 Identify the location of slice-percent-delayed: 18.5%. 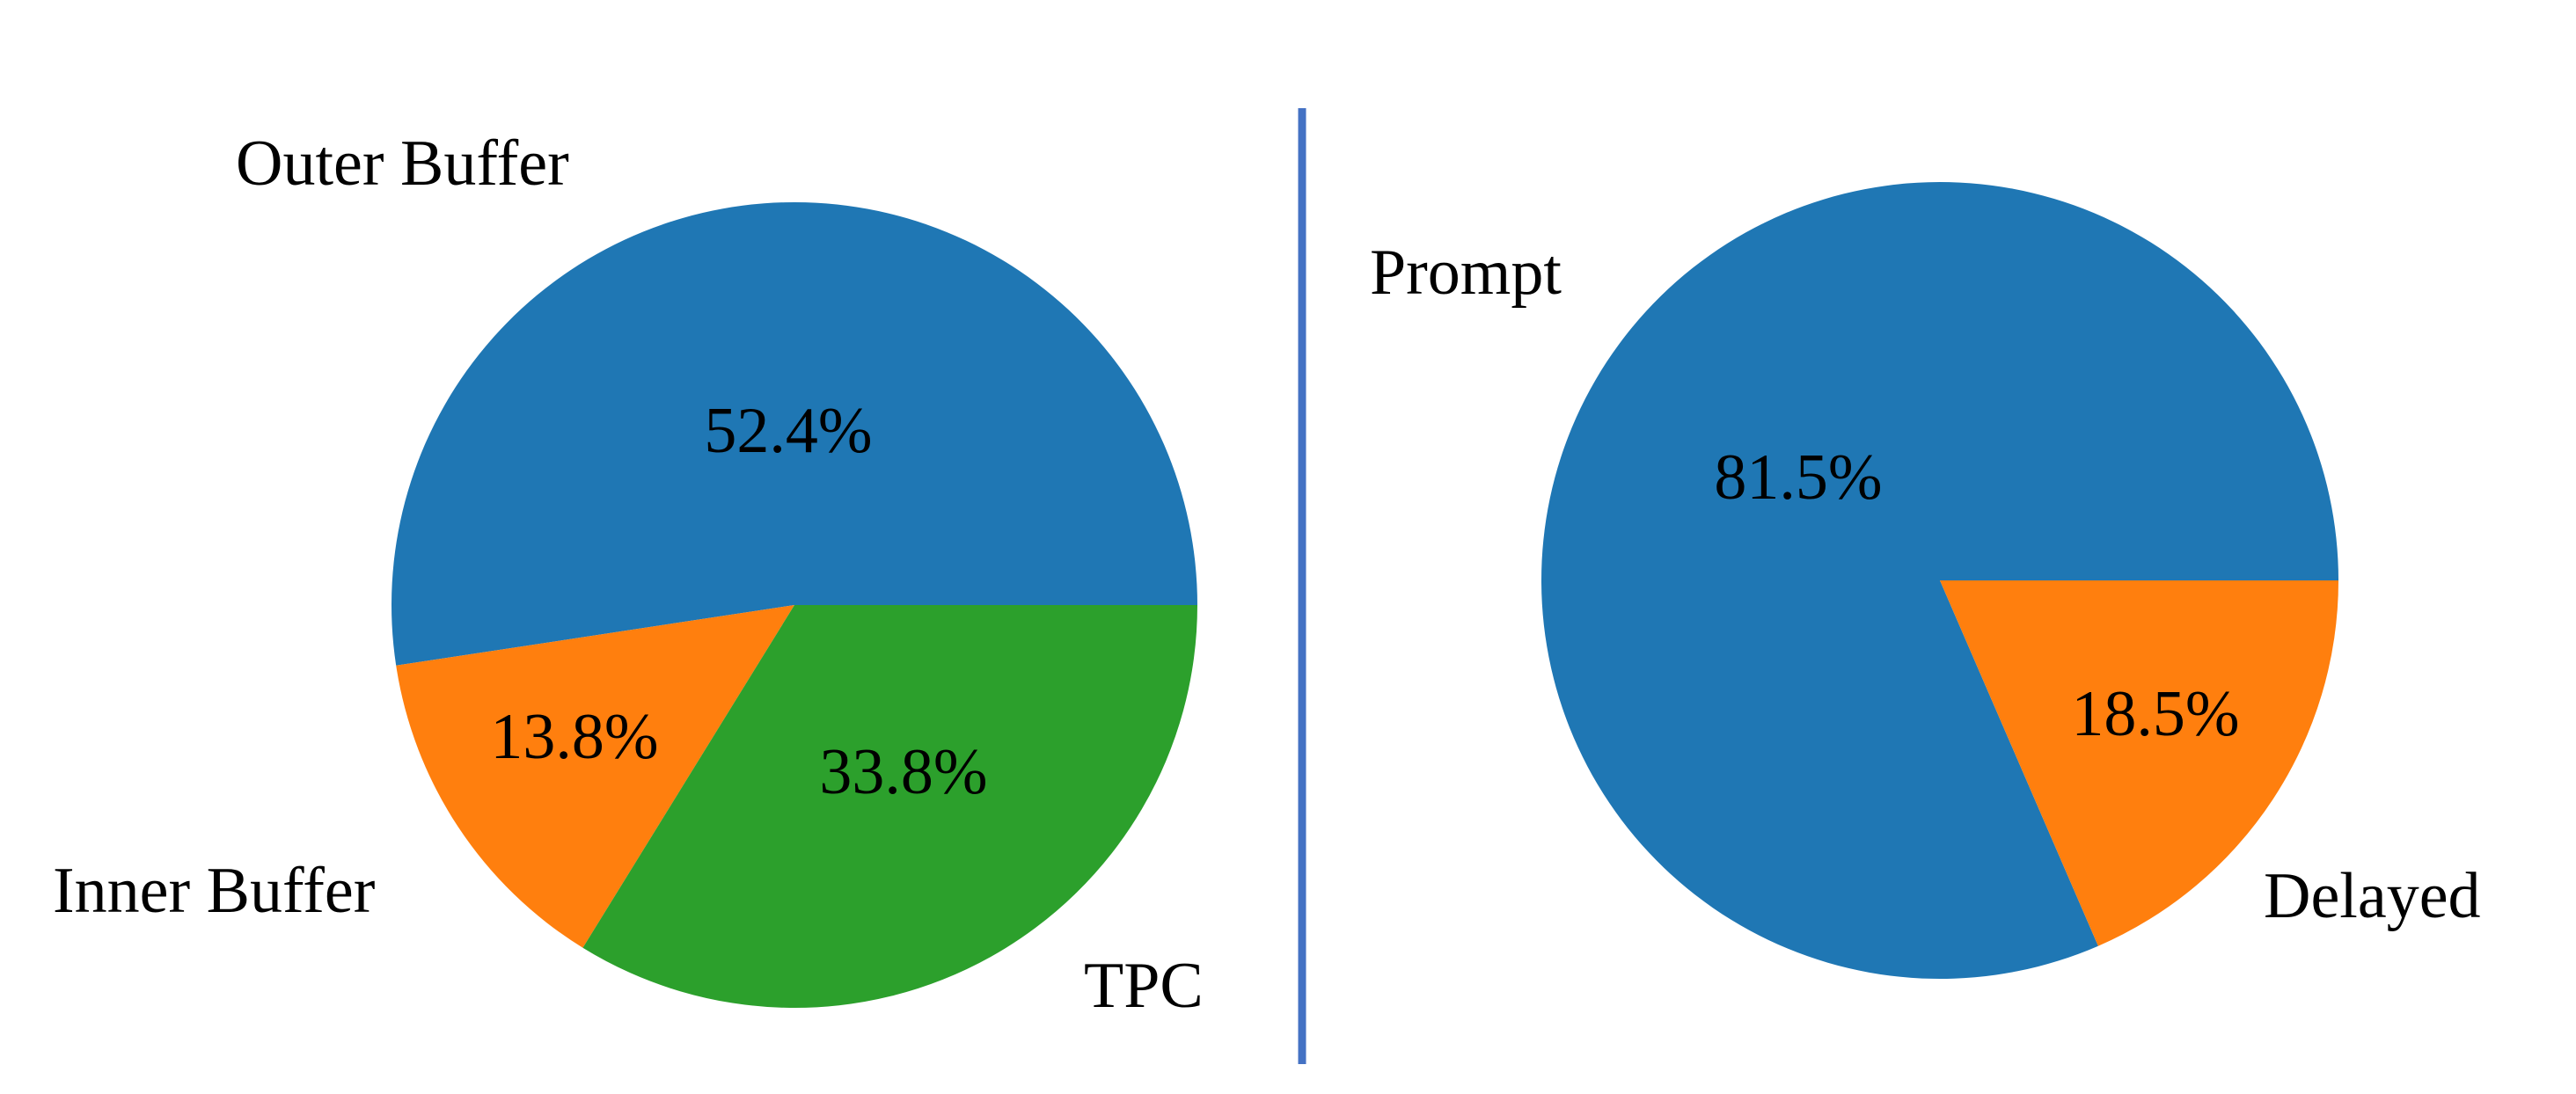
(2155, 714).